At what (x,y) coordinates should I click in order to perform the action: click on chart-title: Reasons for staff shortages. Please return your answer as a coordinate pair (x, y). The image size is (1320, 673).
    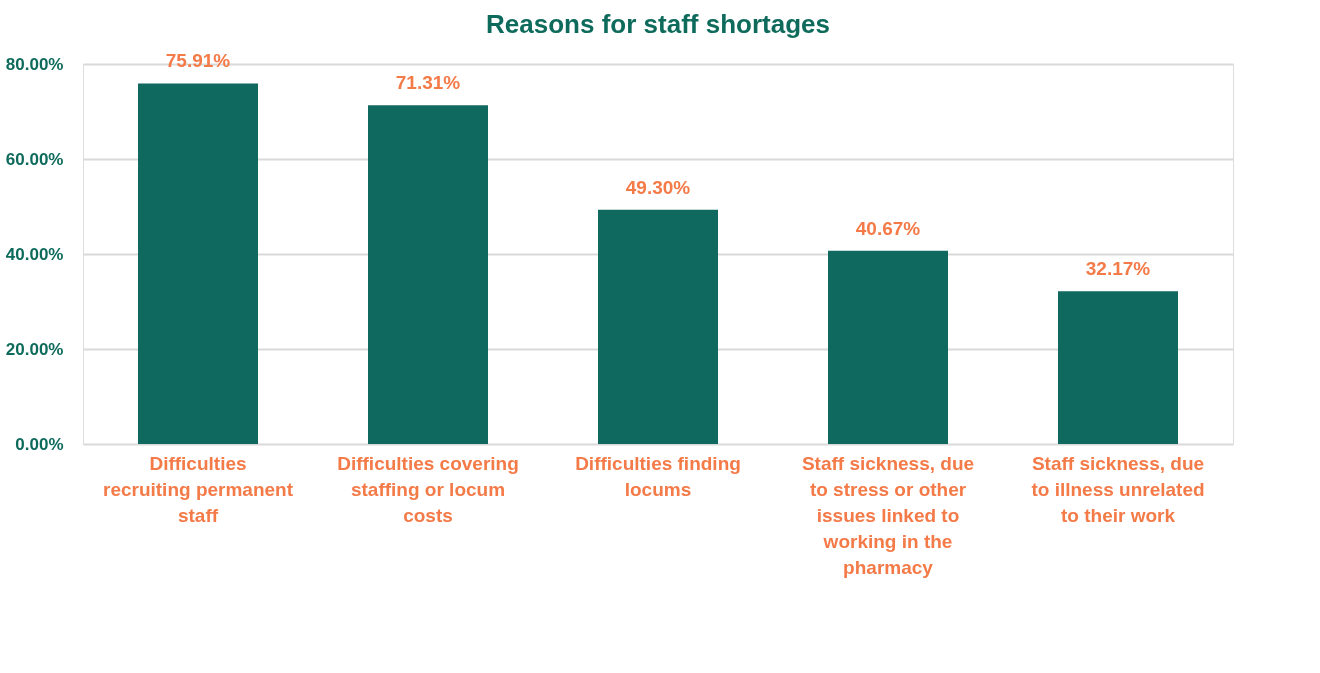
    Looking at the image, I should click on (658, 24).